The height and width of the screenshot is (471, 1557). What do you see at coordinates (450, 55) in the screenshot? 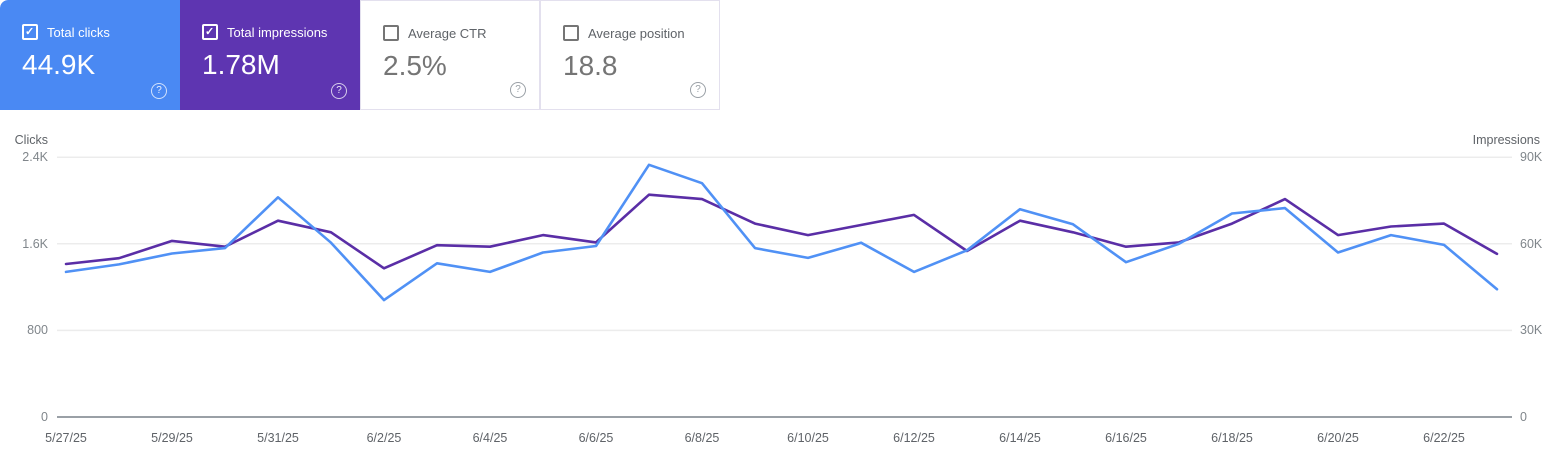
I see `average-ctr-card: Average CTR 2.5%` at bounding box center [450, 55].